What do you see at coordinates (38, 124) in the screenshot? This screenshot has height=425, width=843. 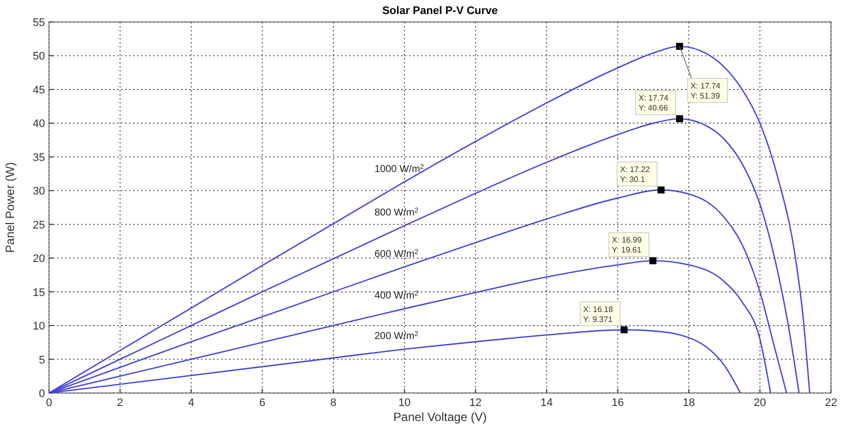 I see `y-tick-label: 40` at bounding box center [38, 124].